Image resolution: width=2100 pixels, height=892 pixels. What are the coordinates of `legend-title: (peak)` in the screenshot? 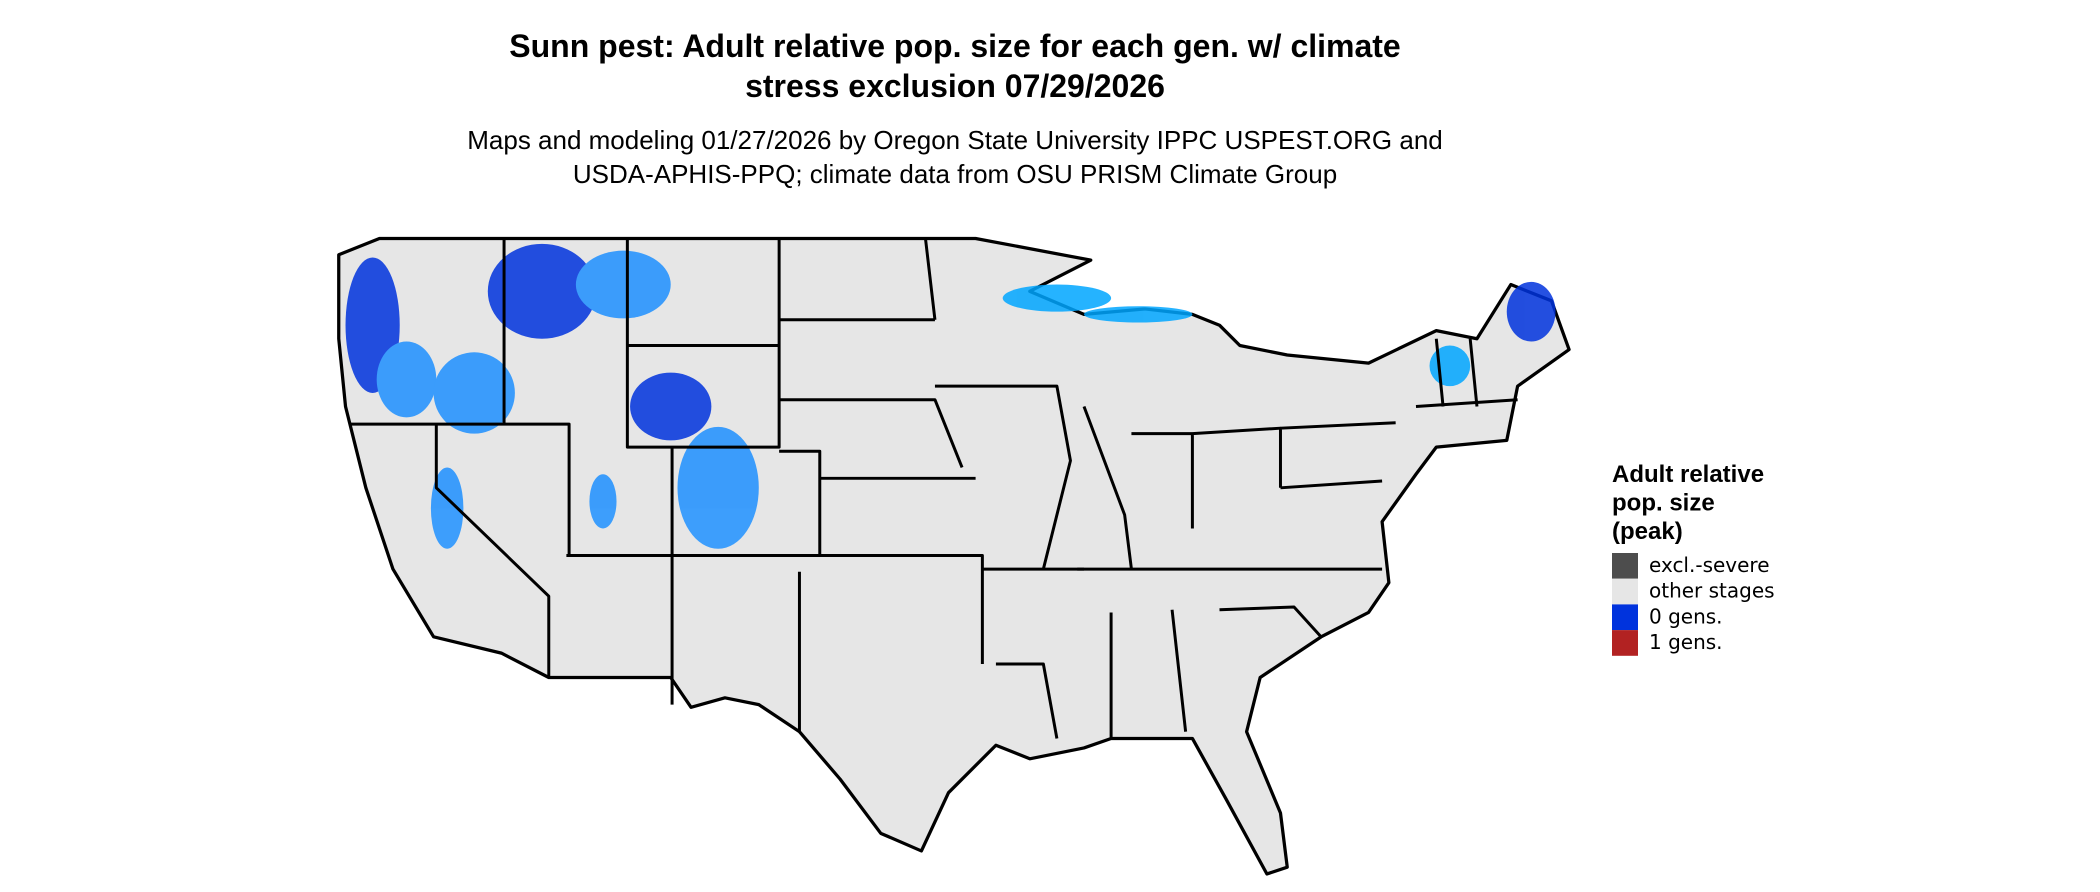 It's located at (1647, 531).